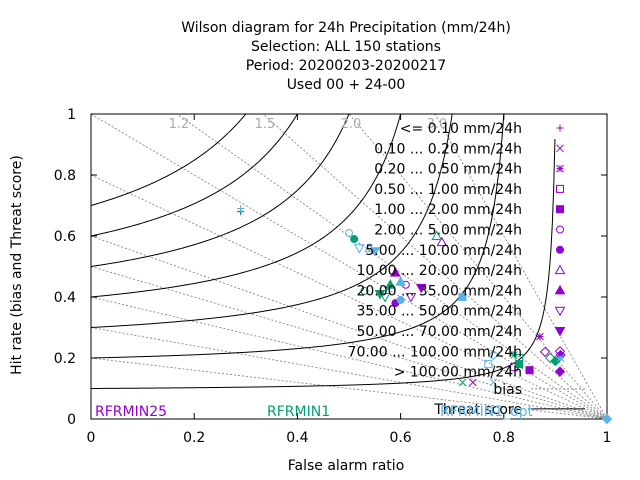  Describe the element at coordinates (560, 371) in the screenshot. I see `marker-diamond` at that location.